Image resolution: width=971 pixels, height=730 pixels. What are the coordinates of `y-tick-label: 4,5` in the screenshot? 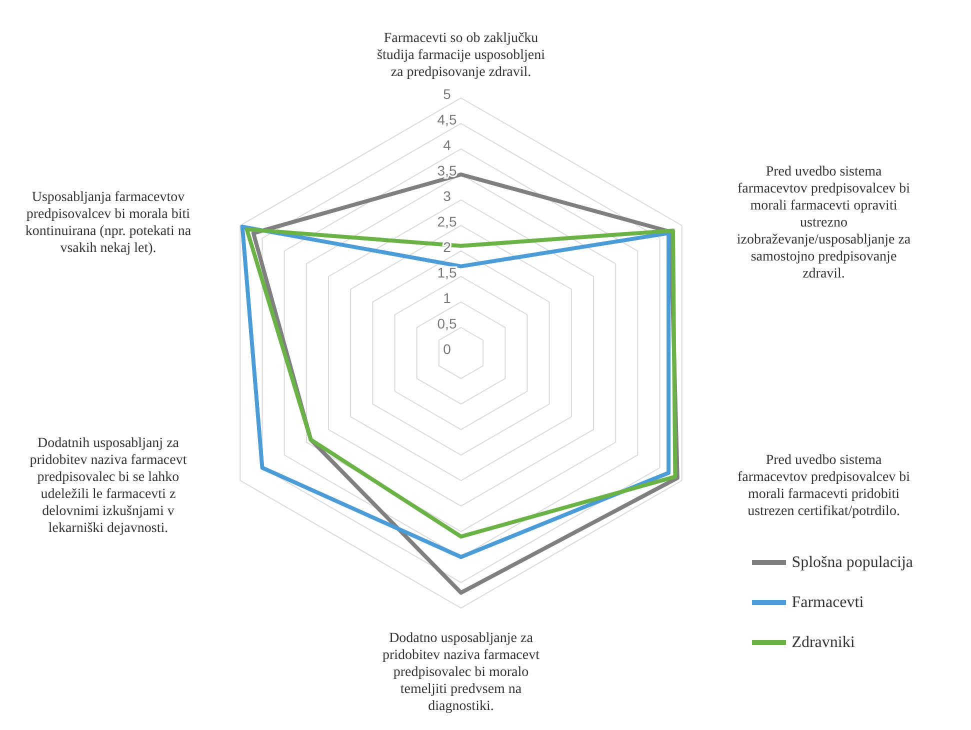 It's located at (447, 120).